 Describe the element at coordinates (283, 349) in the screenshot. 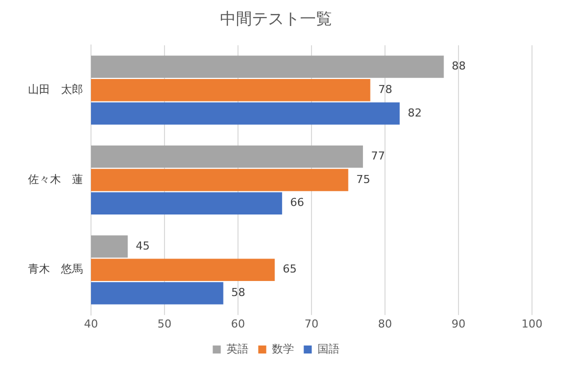

I see `legend-label: 数学` at that location.